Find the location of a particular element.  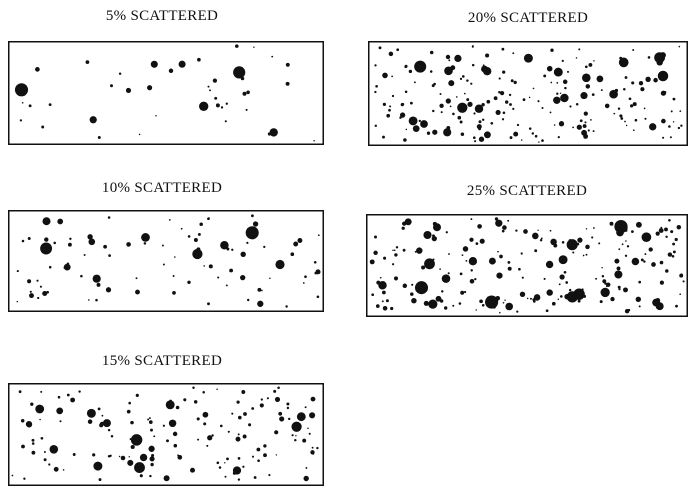

panel-title: 20% SCATTERED is located at coordinates (528, 18).